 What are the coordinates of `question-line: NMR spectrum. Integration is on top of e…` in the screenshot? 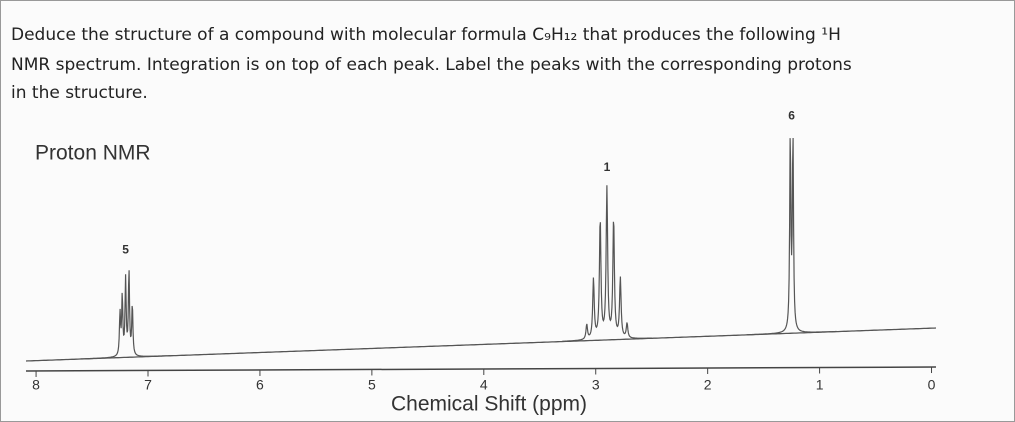 It's located at (431, 65).